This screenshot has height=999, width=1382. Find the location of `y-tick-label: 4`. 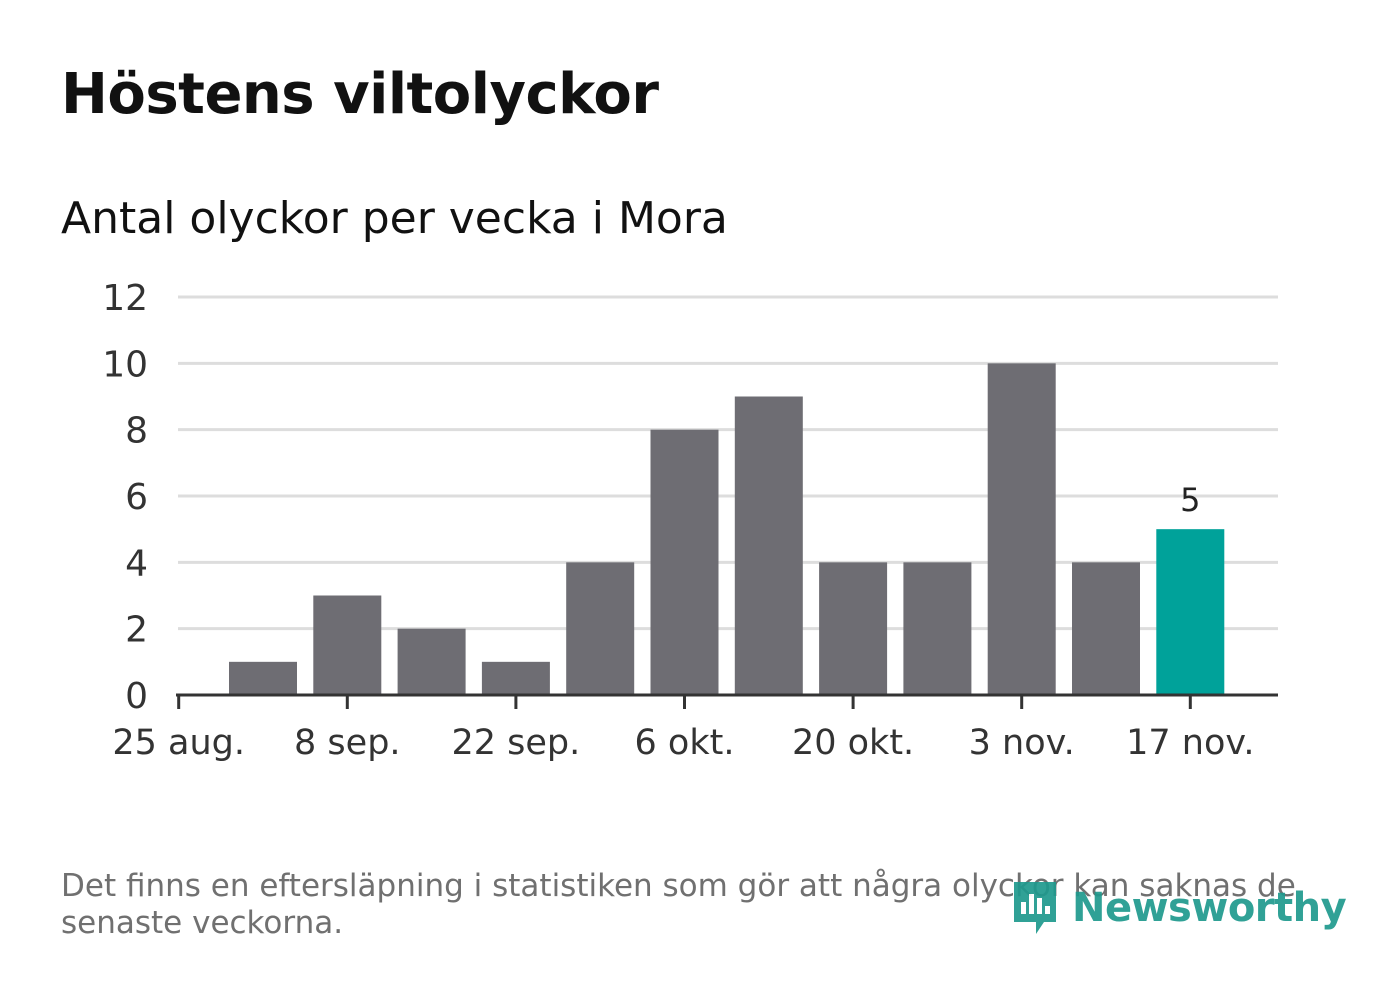

y-tick-label: 4 is located at coordinates (136, 563).